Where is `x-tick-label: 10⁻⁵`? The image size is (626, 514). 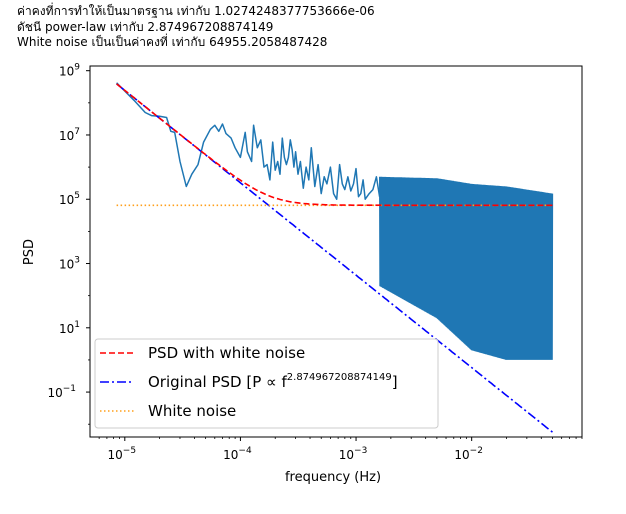 x-tick-label: 10⁻⁵ is located at coordinates (122, 454).